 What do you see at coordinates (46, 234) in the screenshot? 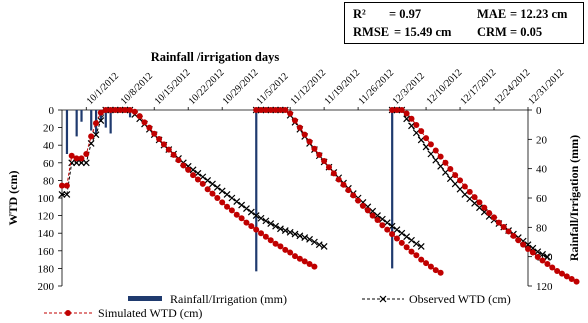
I see `y-tick-label: 140` at bounding box center [46, 234].